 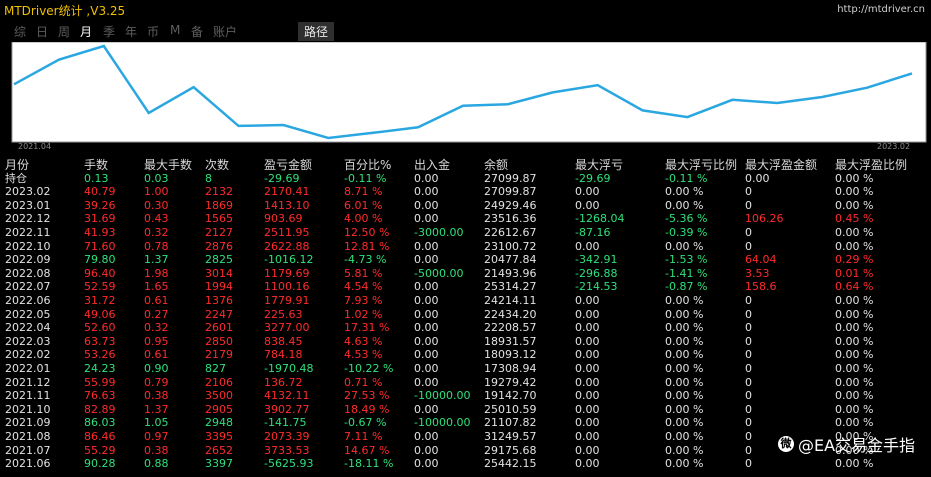 I want to click on cell-lots: 31.72, so click(x=100, y=300).